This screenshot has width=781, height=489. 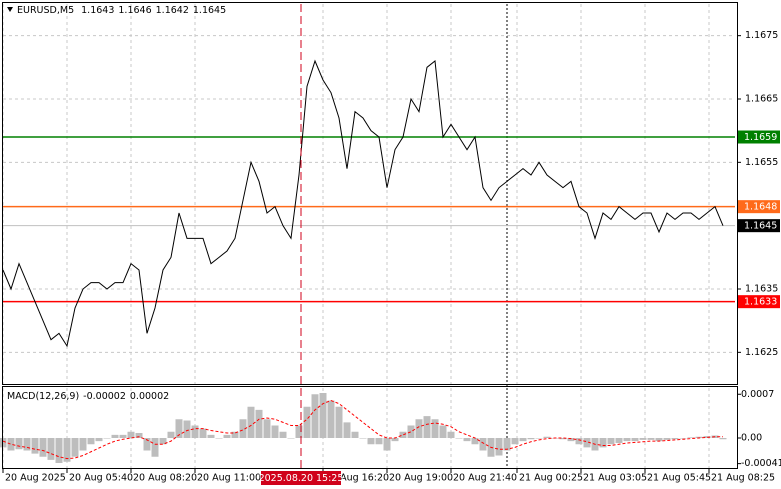 I want to click on y-tick-label: 1.1655, so click(x=761, y=162).